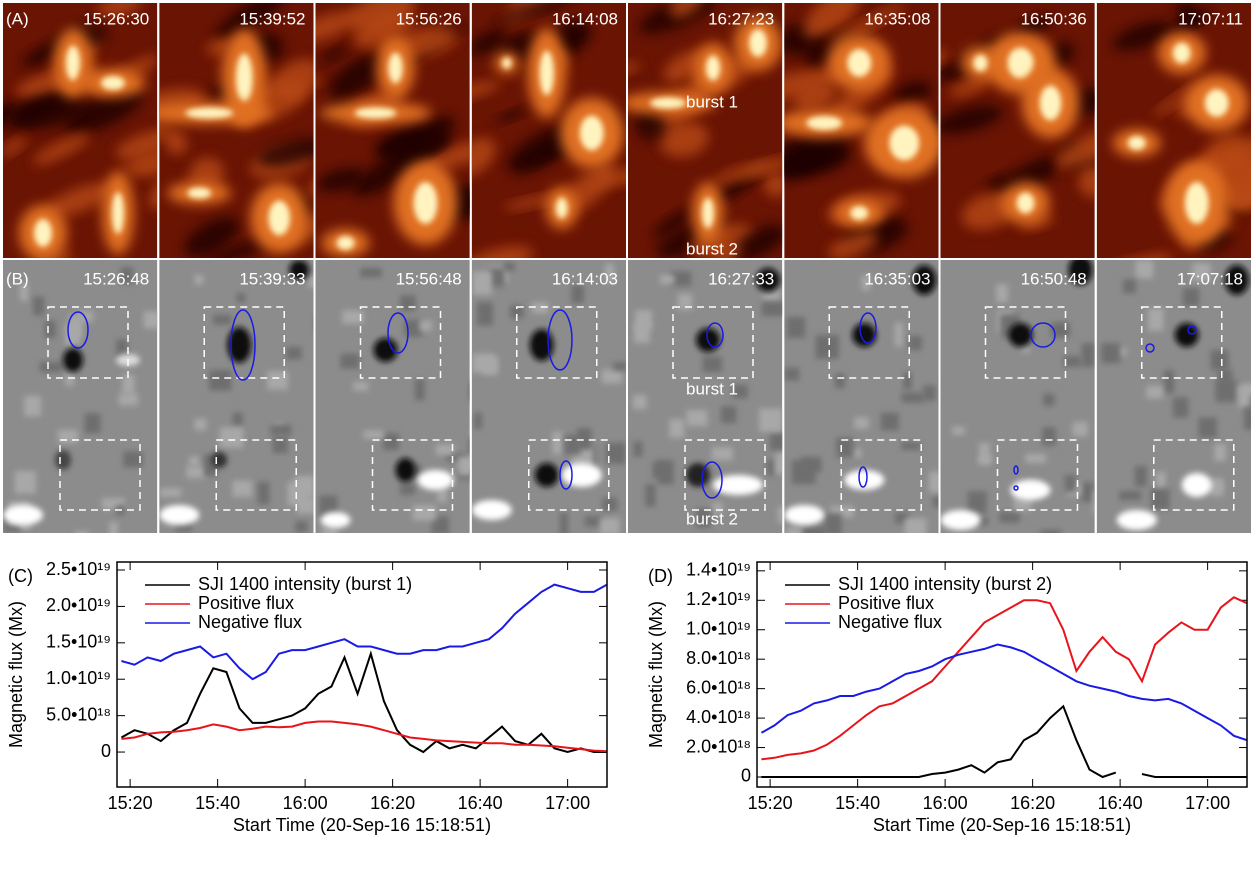  Describe the element at coordinates (78, 714) in the screenshot. I see `y-tick-label: 5.0•10¹⁸` at that location.